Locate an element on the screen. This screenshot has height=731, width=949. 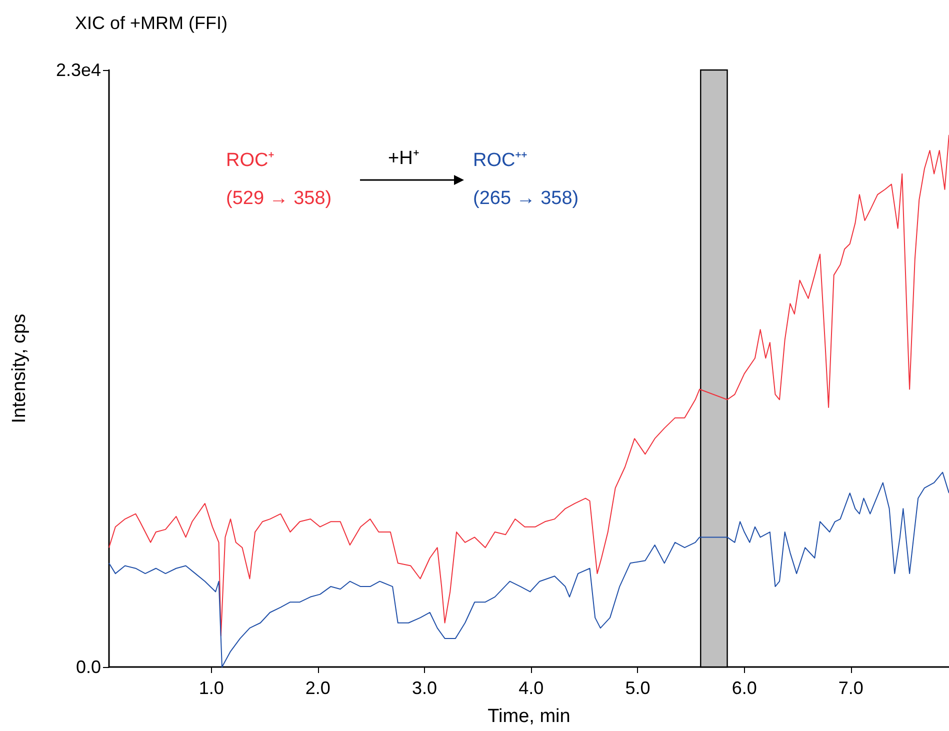
x-tick-label: 6.0 is located at coordinates (744, 688).